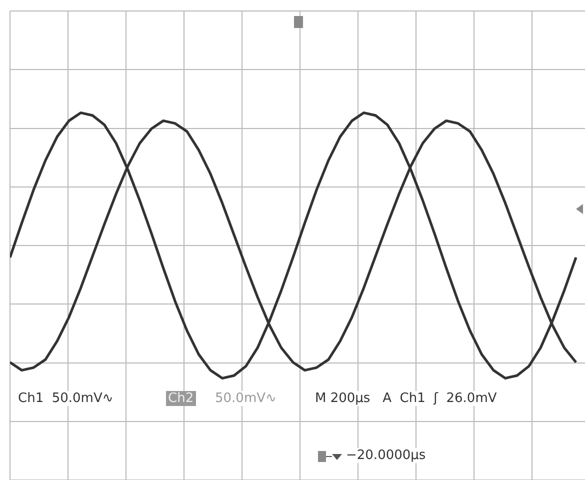 The width and height of the screenshot is (585, 480). Describe the element at coordinates (245, 398) in the screenshot. I see `text: 50.0mV∿` at that location.